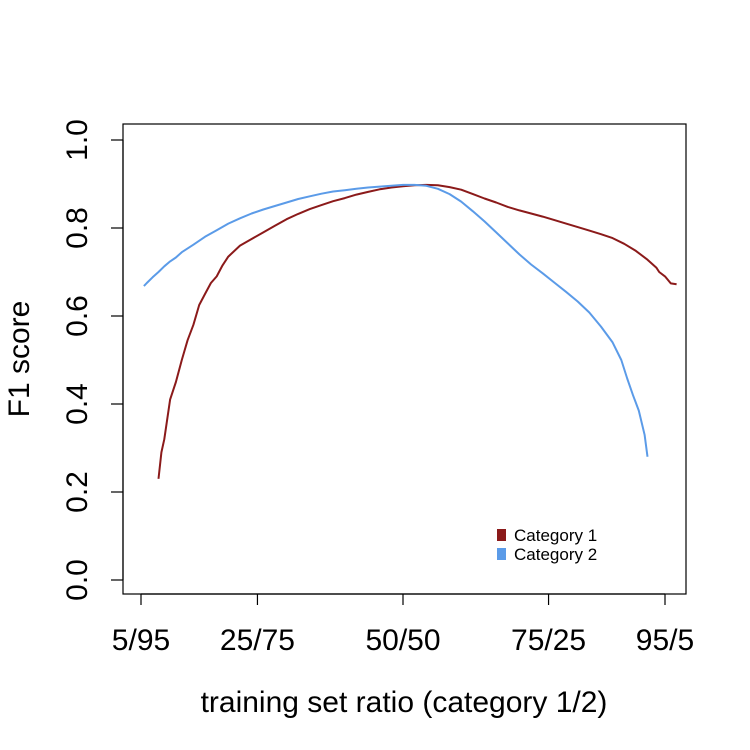 The image size is (750, 750). I want to click on y-axis-title: F1 score, so click(19, 359).